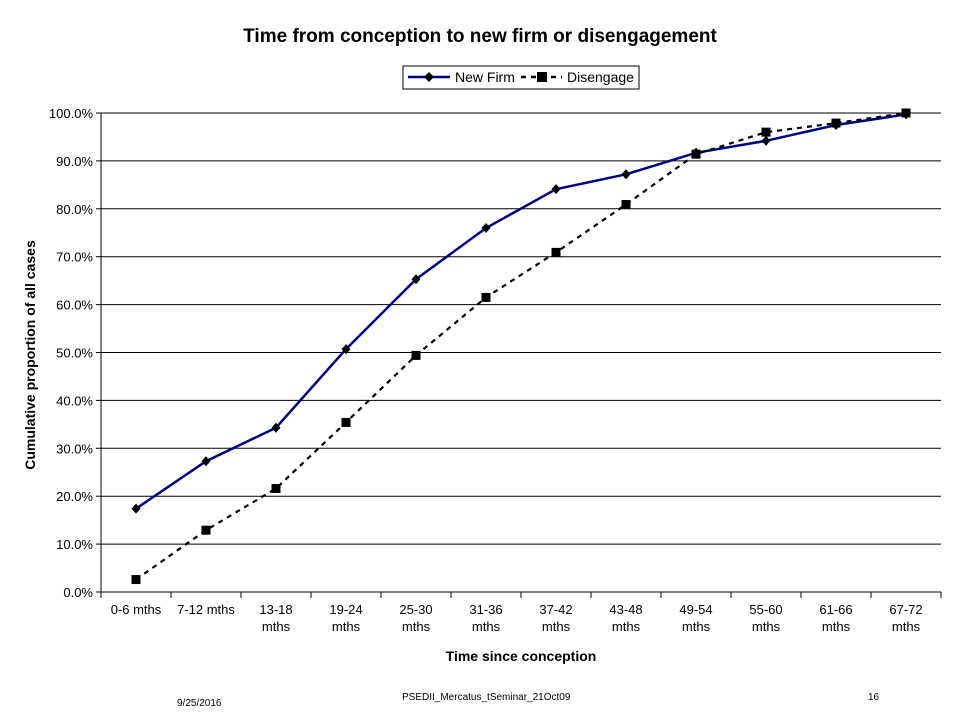  I want to click on y-tick-label: 60.0%, so click(74, 305).